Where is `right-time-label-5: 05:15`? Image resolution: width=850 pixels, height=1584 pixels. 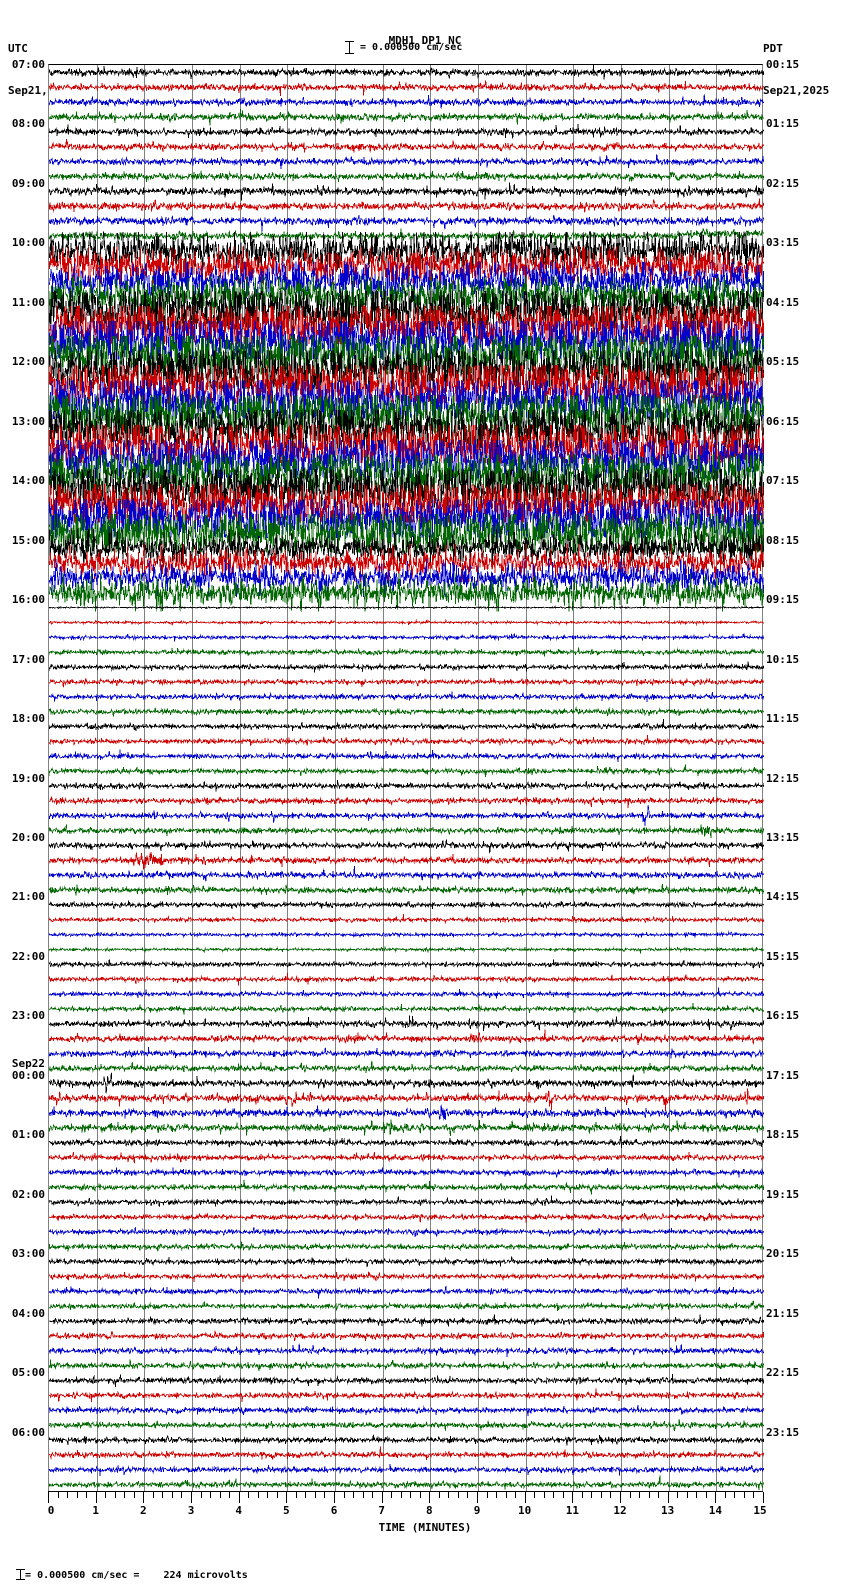 right-time-label-5: 05:15 is located at coordinates (783, 362).